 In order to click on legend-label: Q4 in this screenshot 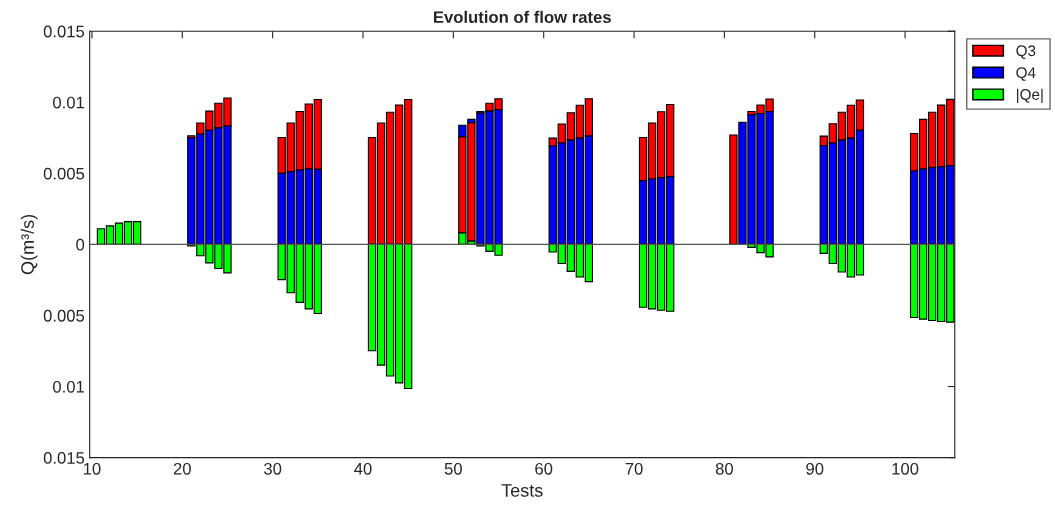, I will do `click(1026, 74)`.